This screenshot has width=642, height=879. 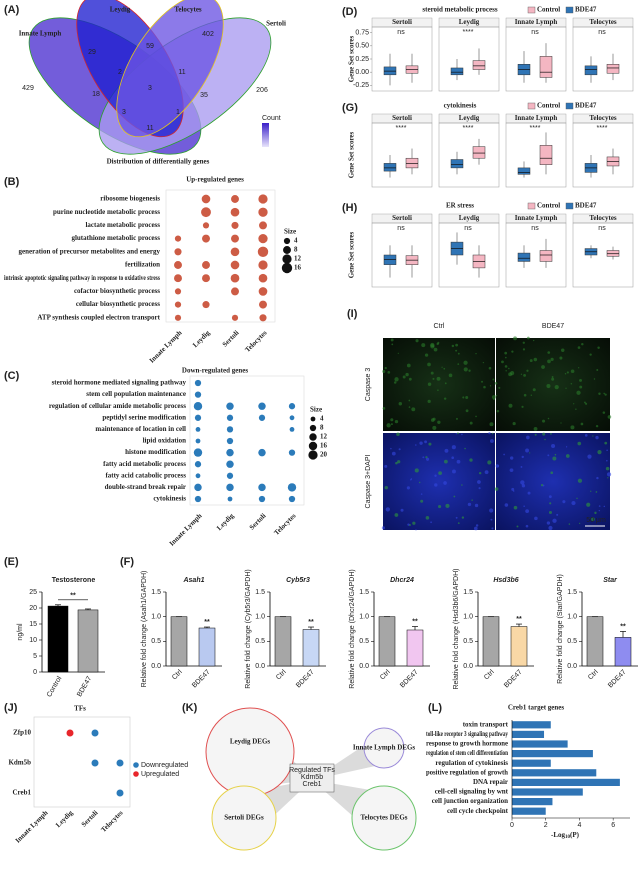 What do you see at coordinates (12, 10) in the screenshot?
I see `panel-label: (A)` at bounding box center [12, 10].